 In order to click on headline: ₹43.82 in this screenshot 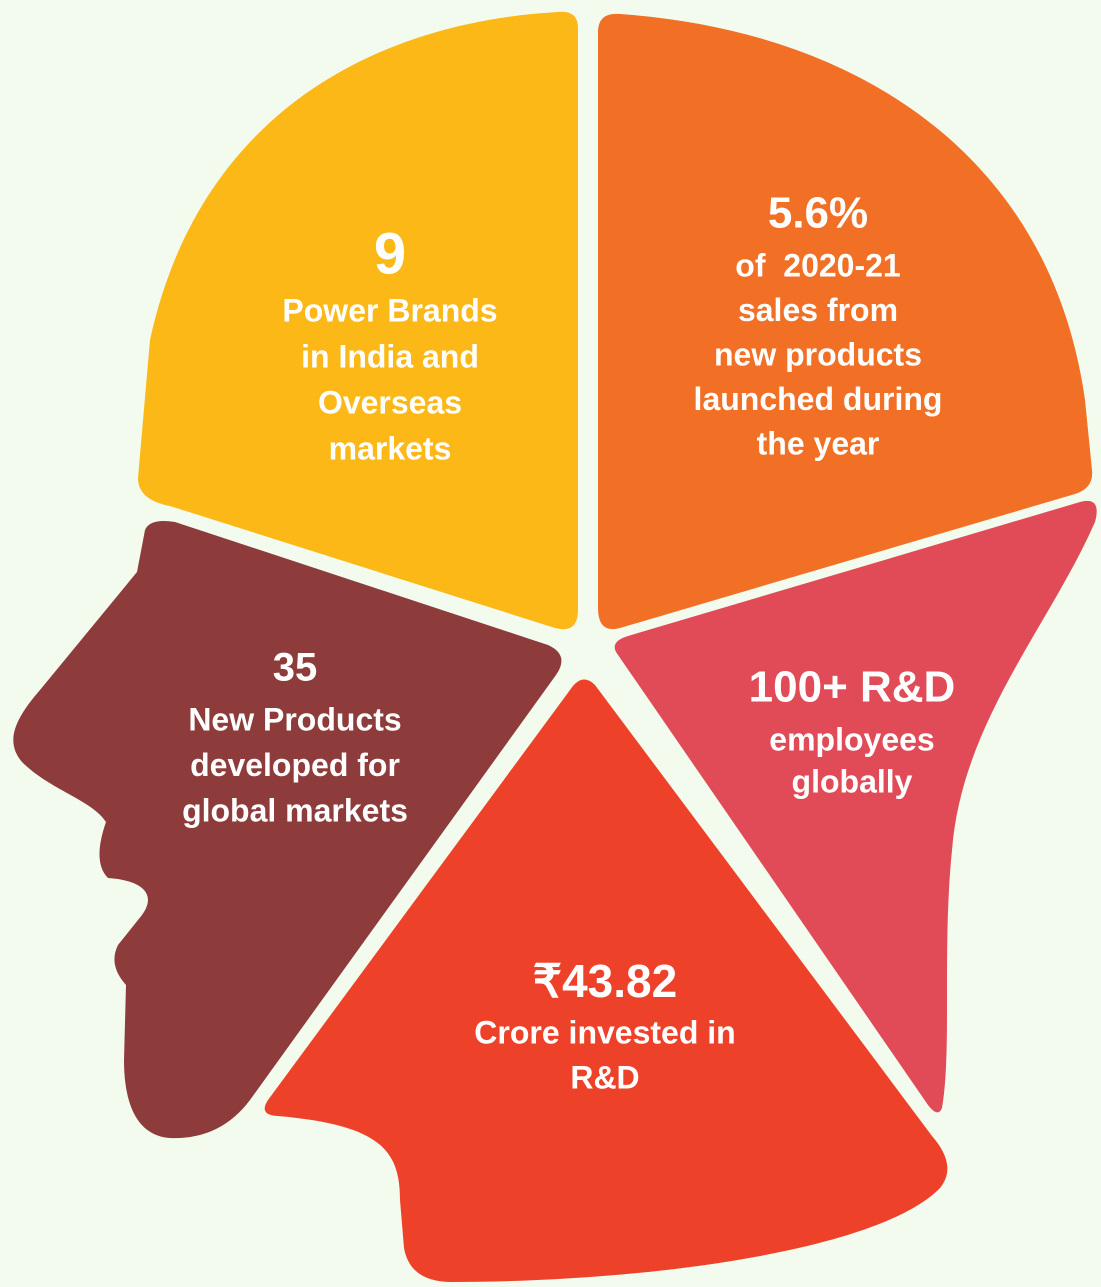, I will do `click(605, 981)`.